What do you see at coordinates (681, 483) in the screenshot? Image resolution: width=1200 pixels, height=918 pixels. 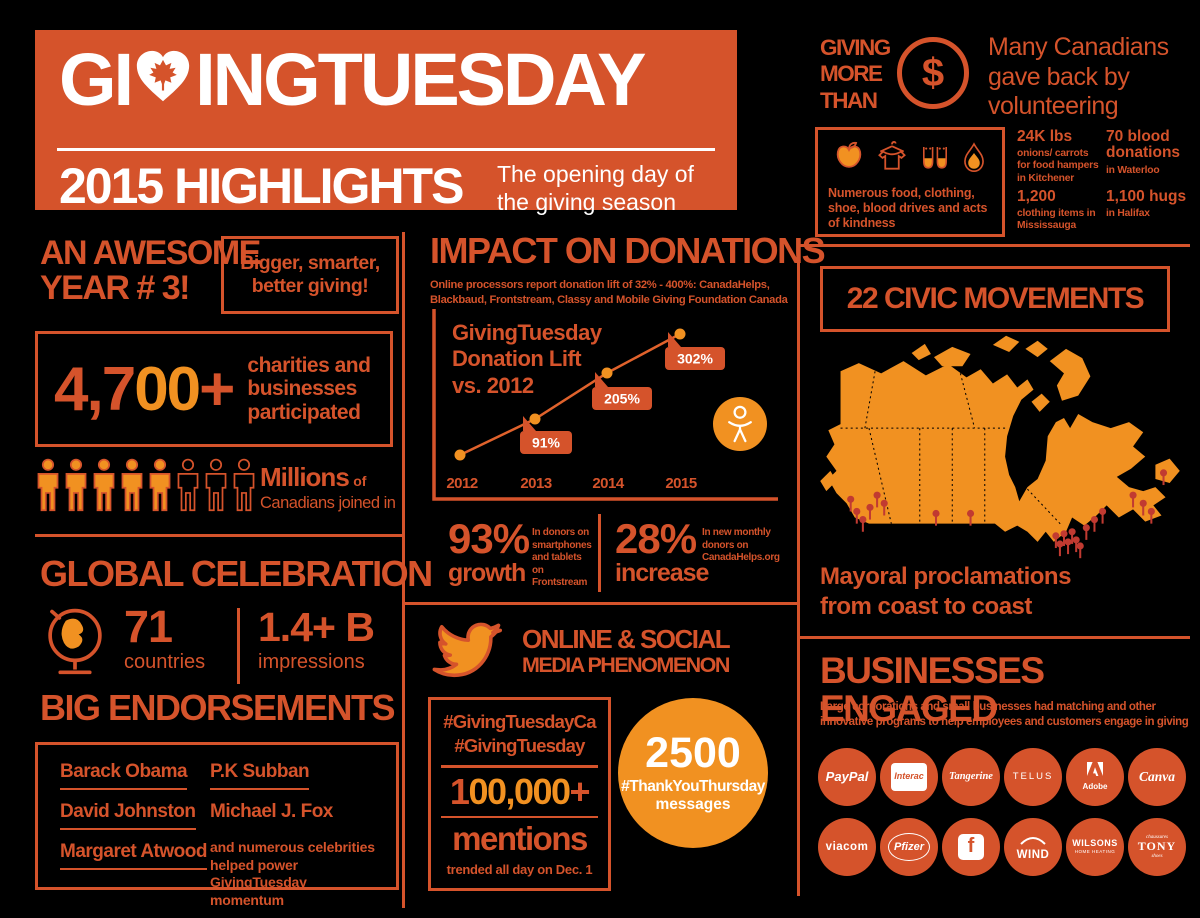 I see `x-tick-2015: 2015` at bounding box center [681, 483].